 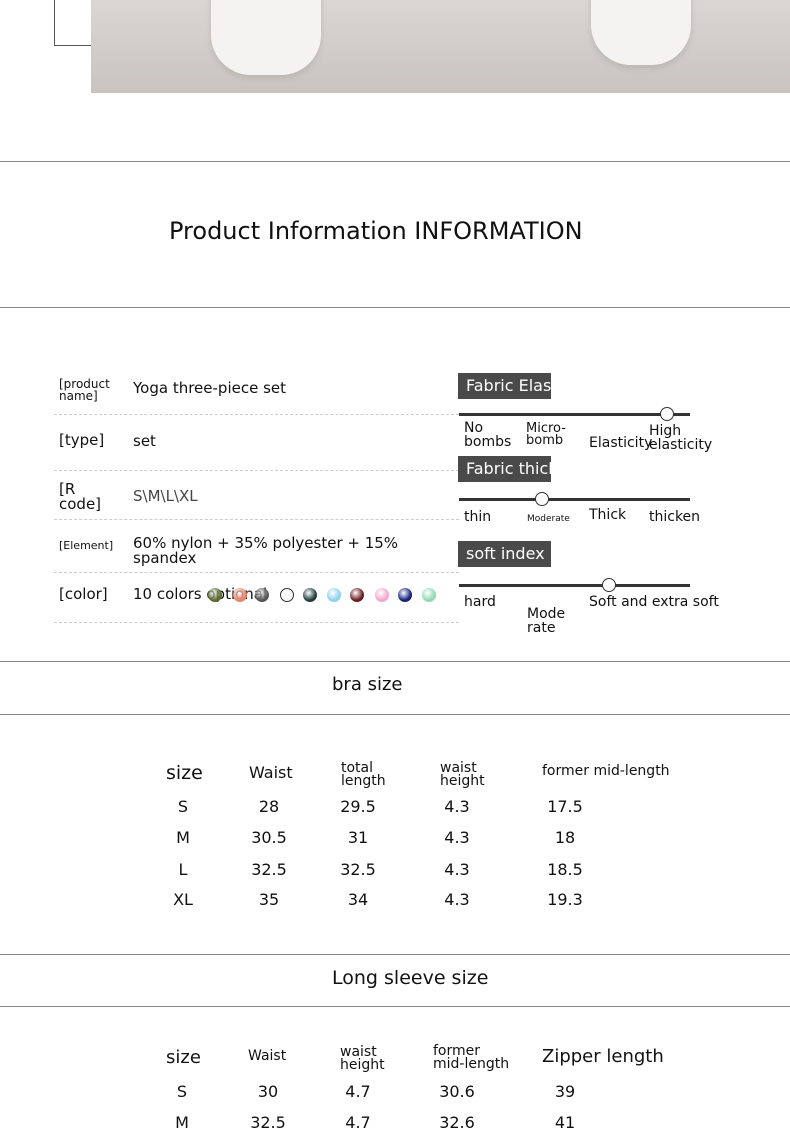 I want to click on table-cell: 30.5, so click(x=269, y=837).